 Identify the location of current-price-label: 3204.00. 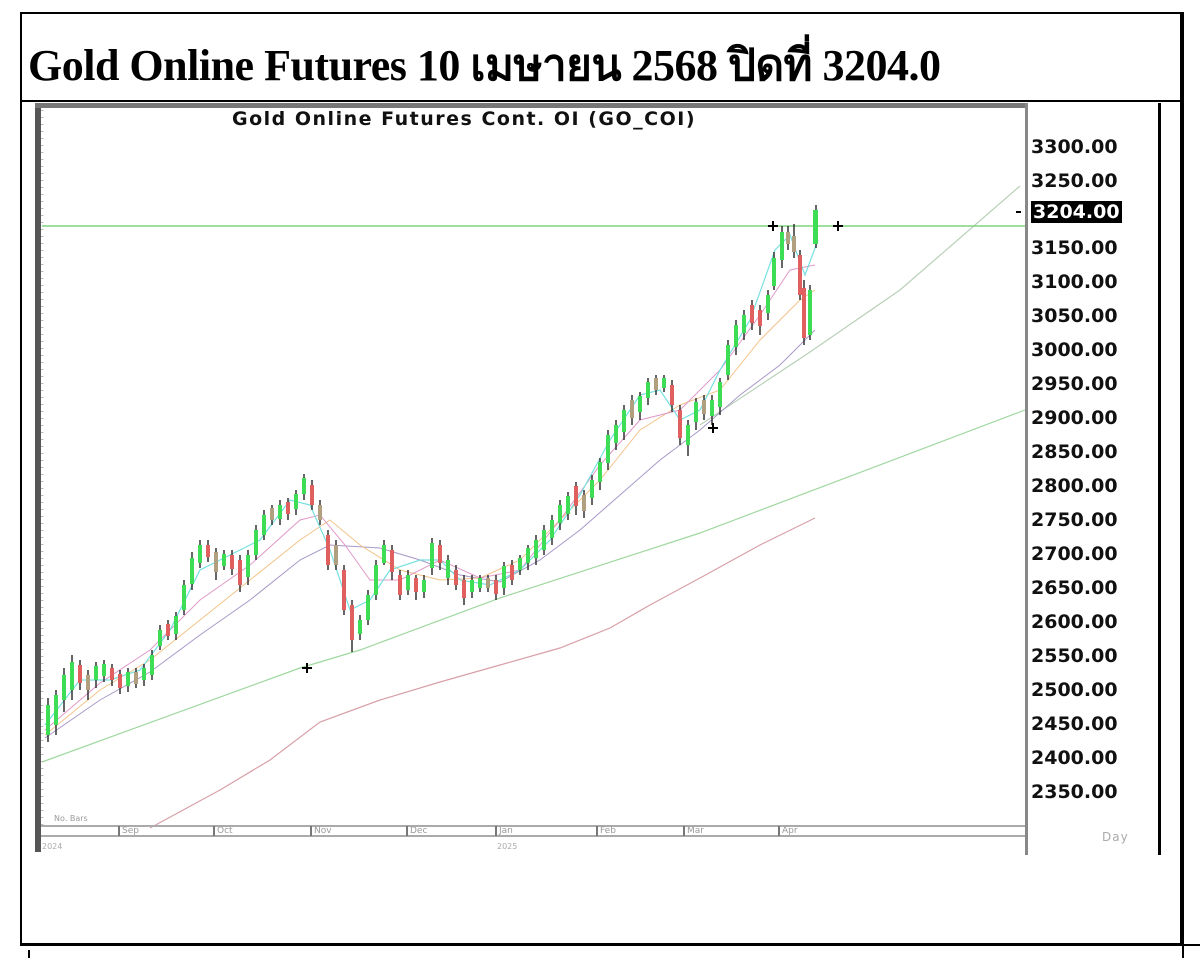
(1076, 212).